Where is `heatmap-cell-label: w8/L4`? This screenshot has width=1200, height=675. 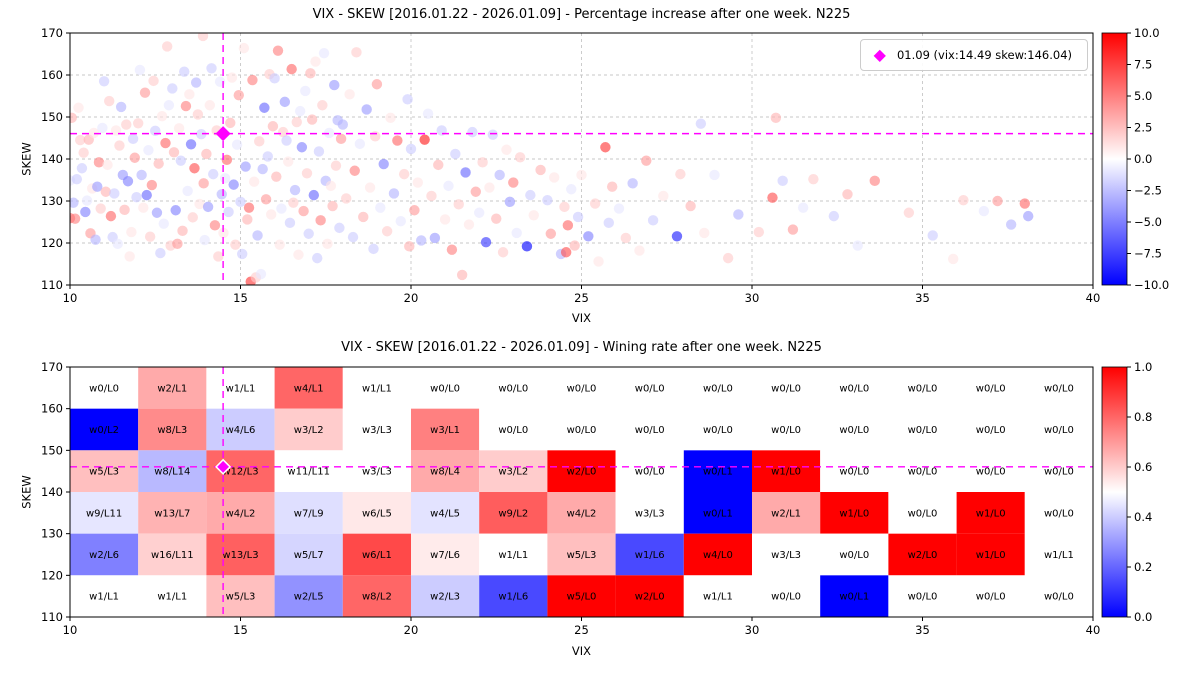
heatmap-cell-label: w8/L4 is located at coordinates (445, 472).